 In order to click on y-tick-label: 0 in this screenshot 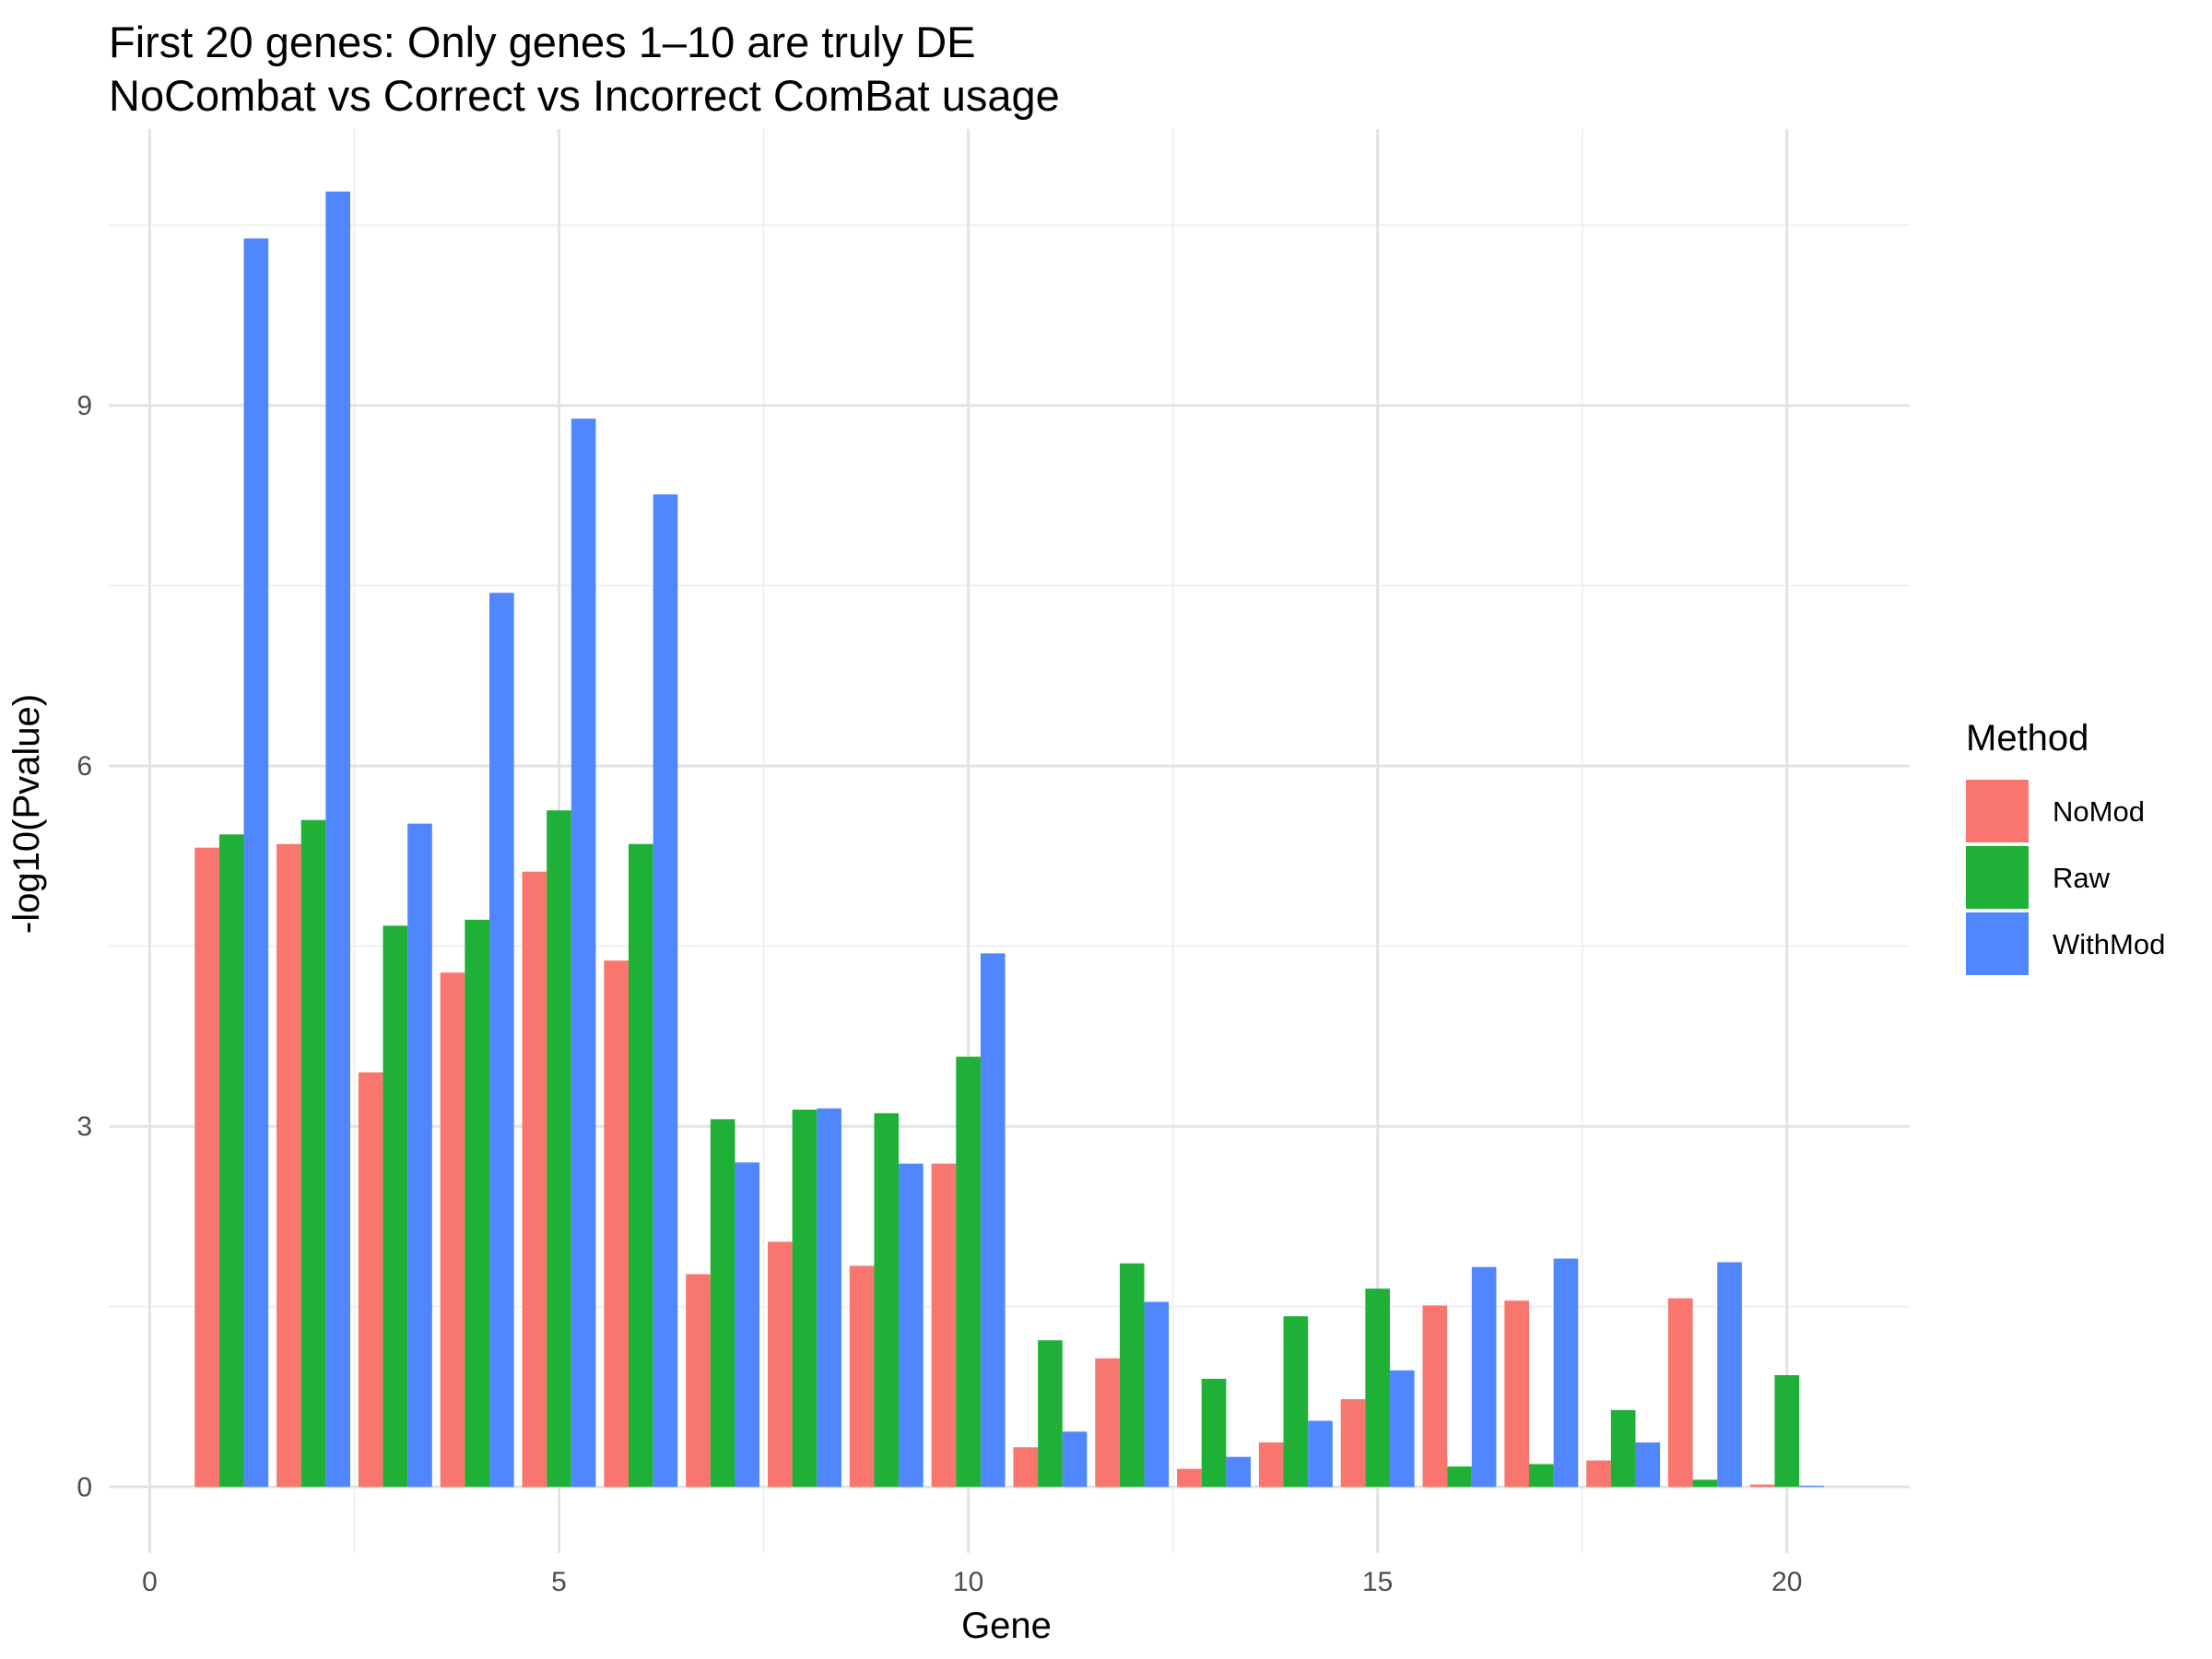, I will do `click(84, 1487)`.